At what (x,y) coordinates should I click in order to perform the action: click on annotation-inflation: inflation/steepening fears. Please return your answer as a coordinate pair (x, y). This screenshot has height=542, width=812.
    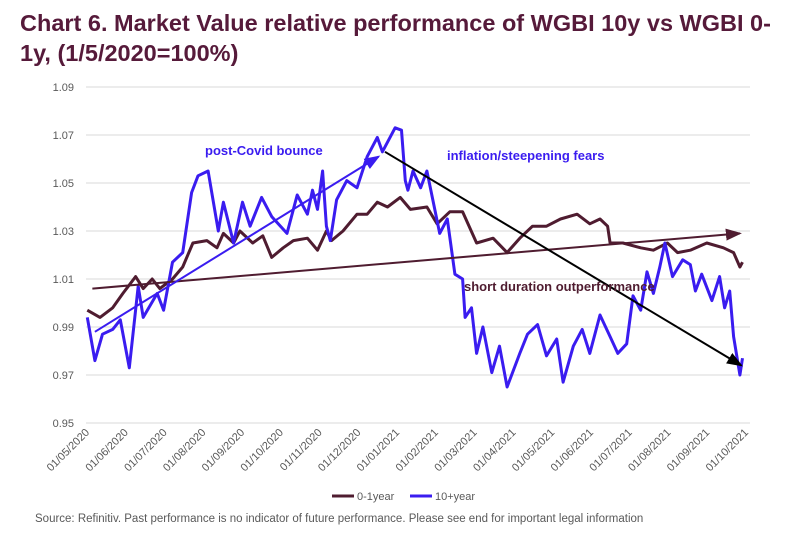
    Looking at the image, I should click on (525, 155).